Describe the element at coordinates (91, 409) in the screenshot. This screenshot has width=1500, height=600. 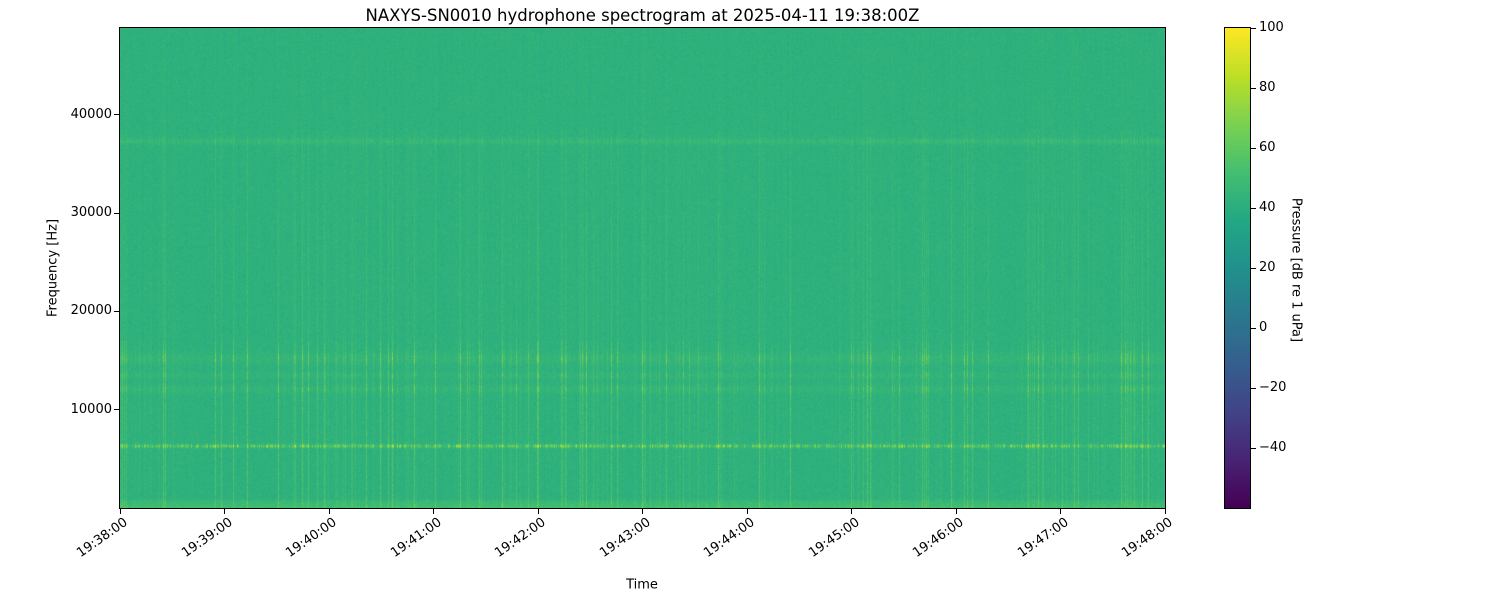
I see `y-tick-label: 10000` at that location.